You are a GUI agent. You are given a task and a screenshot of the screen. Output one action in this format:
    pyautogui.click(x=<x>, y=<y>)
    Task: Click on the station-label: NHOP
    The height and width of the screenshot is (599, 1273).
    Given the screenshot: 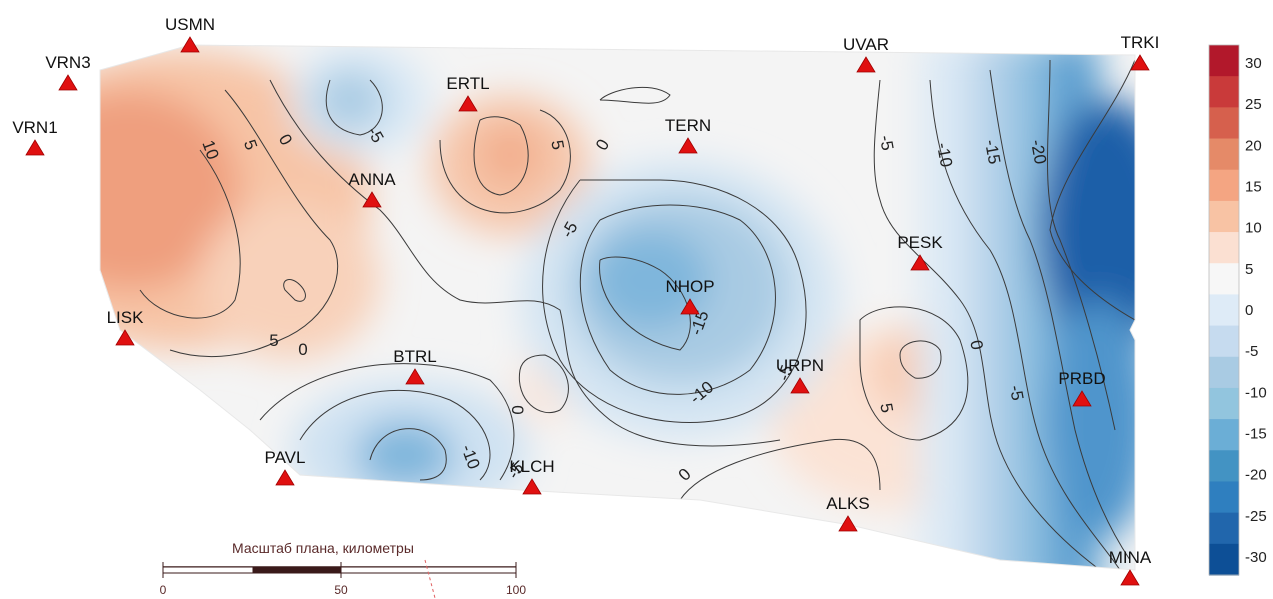 What is the action you would take?
    pyautogui.click(x=689, y=286)
    